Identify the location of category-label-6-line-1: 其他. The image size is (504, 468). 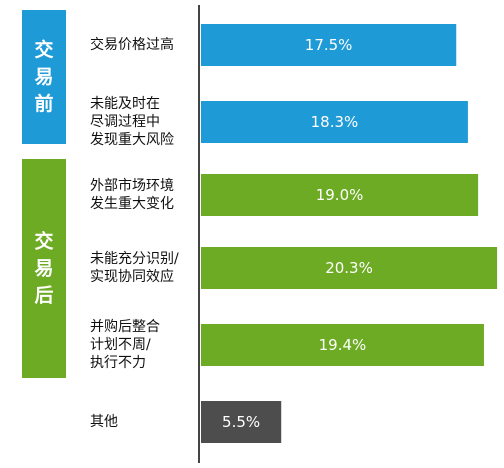
(104, 422).